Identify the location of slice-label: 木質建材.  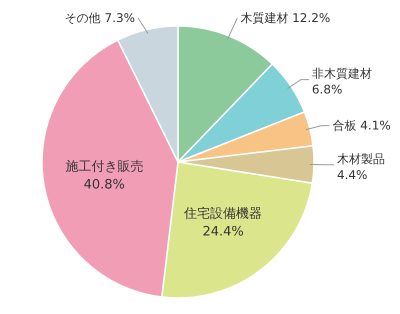
(264, 18).